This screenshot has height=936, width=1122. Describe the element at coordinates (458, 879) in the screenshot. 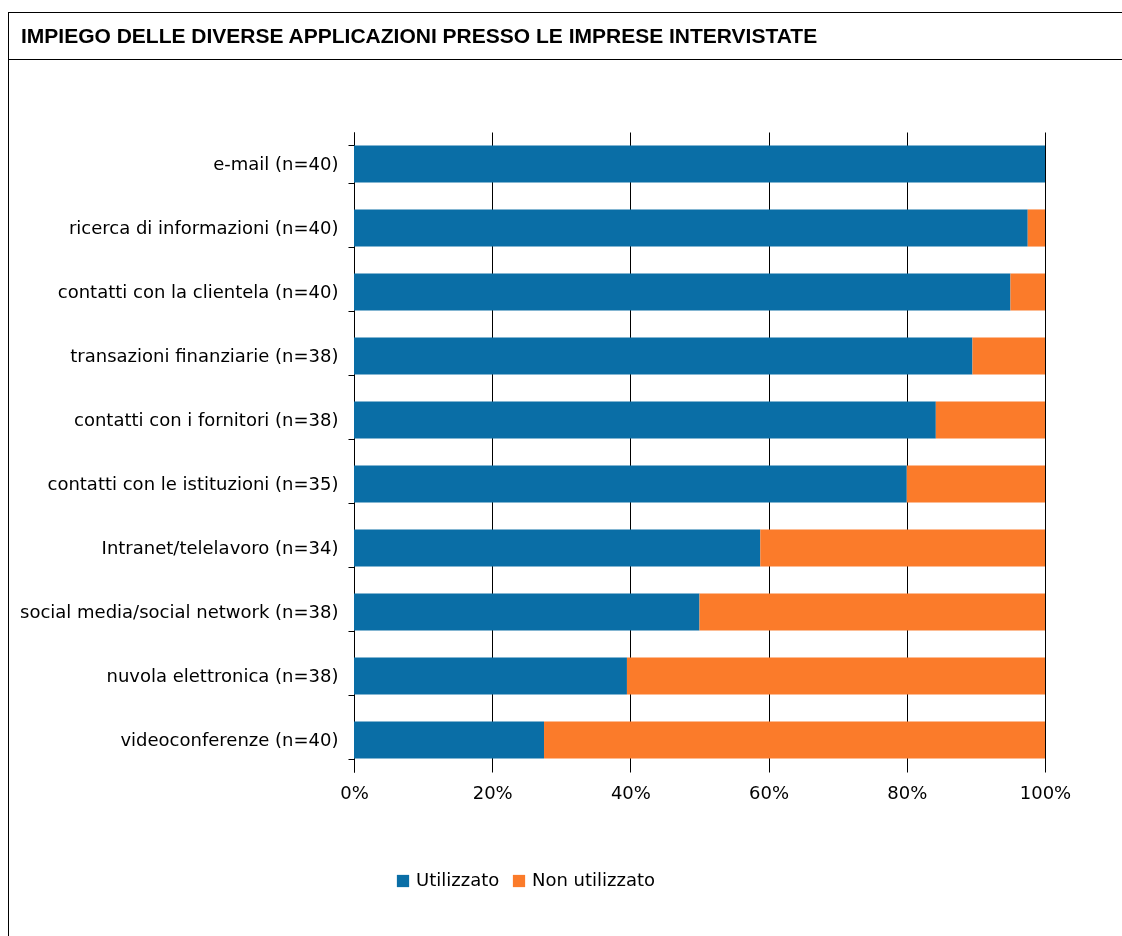

I see `legend-label: Utilizzato` at that location.